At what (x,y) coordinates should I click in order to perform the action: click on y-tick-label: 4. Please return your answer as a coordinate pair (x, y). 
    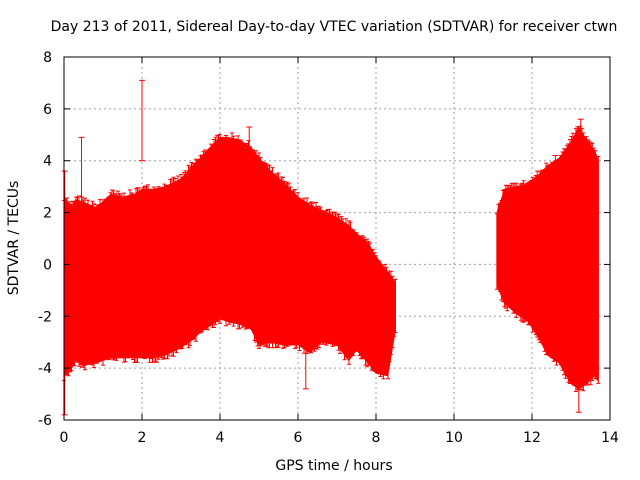
    Looking at the image, I should click on (47, 162).